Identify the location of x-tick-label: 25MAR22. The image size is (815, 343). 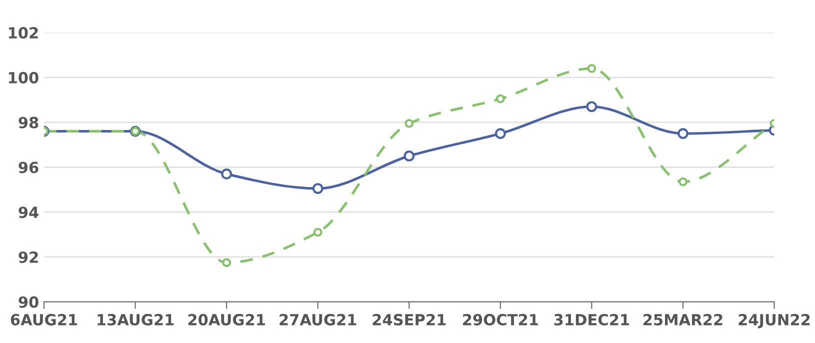
(683, 320).